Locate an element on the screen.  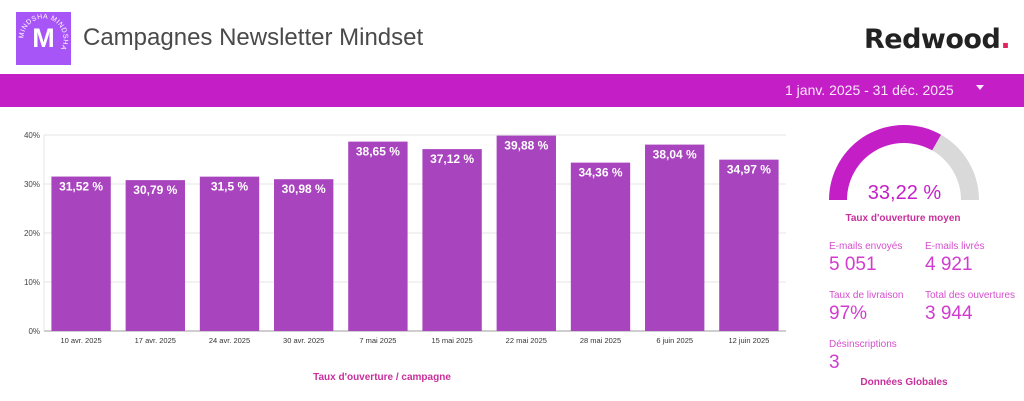
gauge-value: 33,22 % is located at coordinates (904, 193).